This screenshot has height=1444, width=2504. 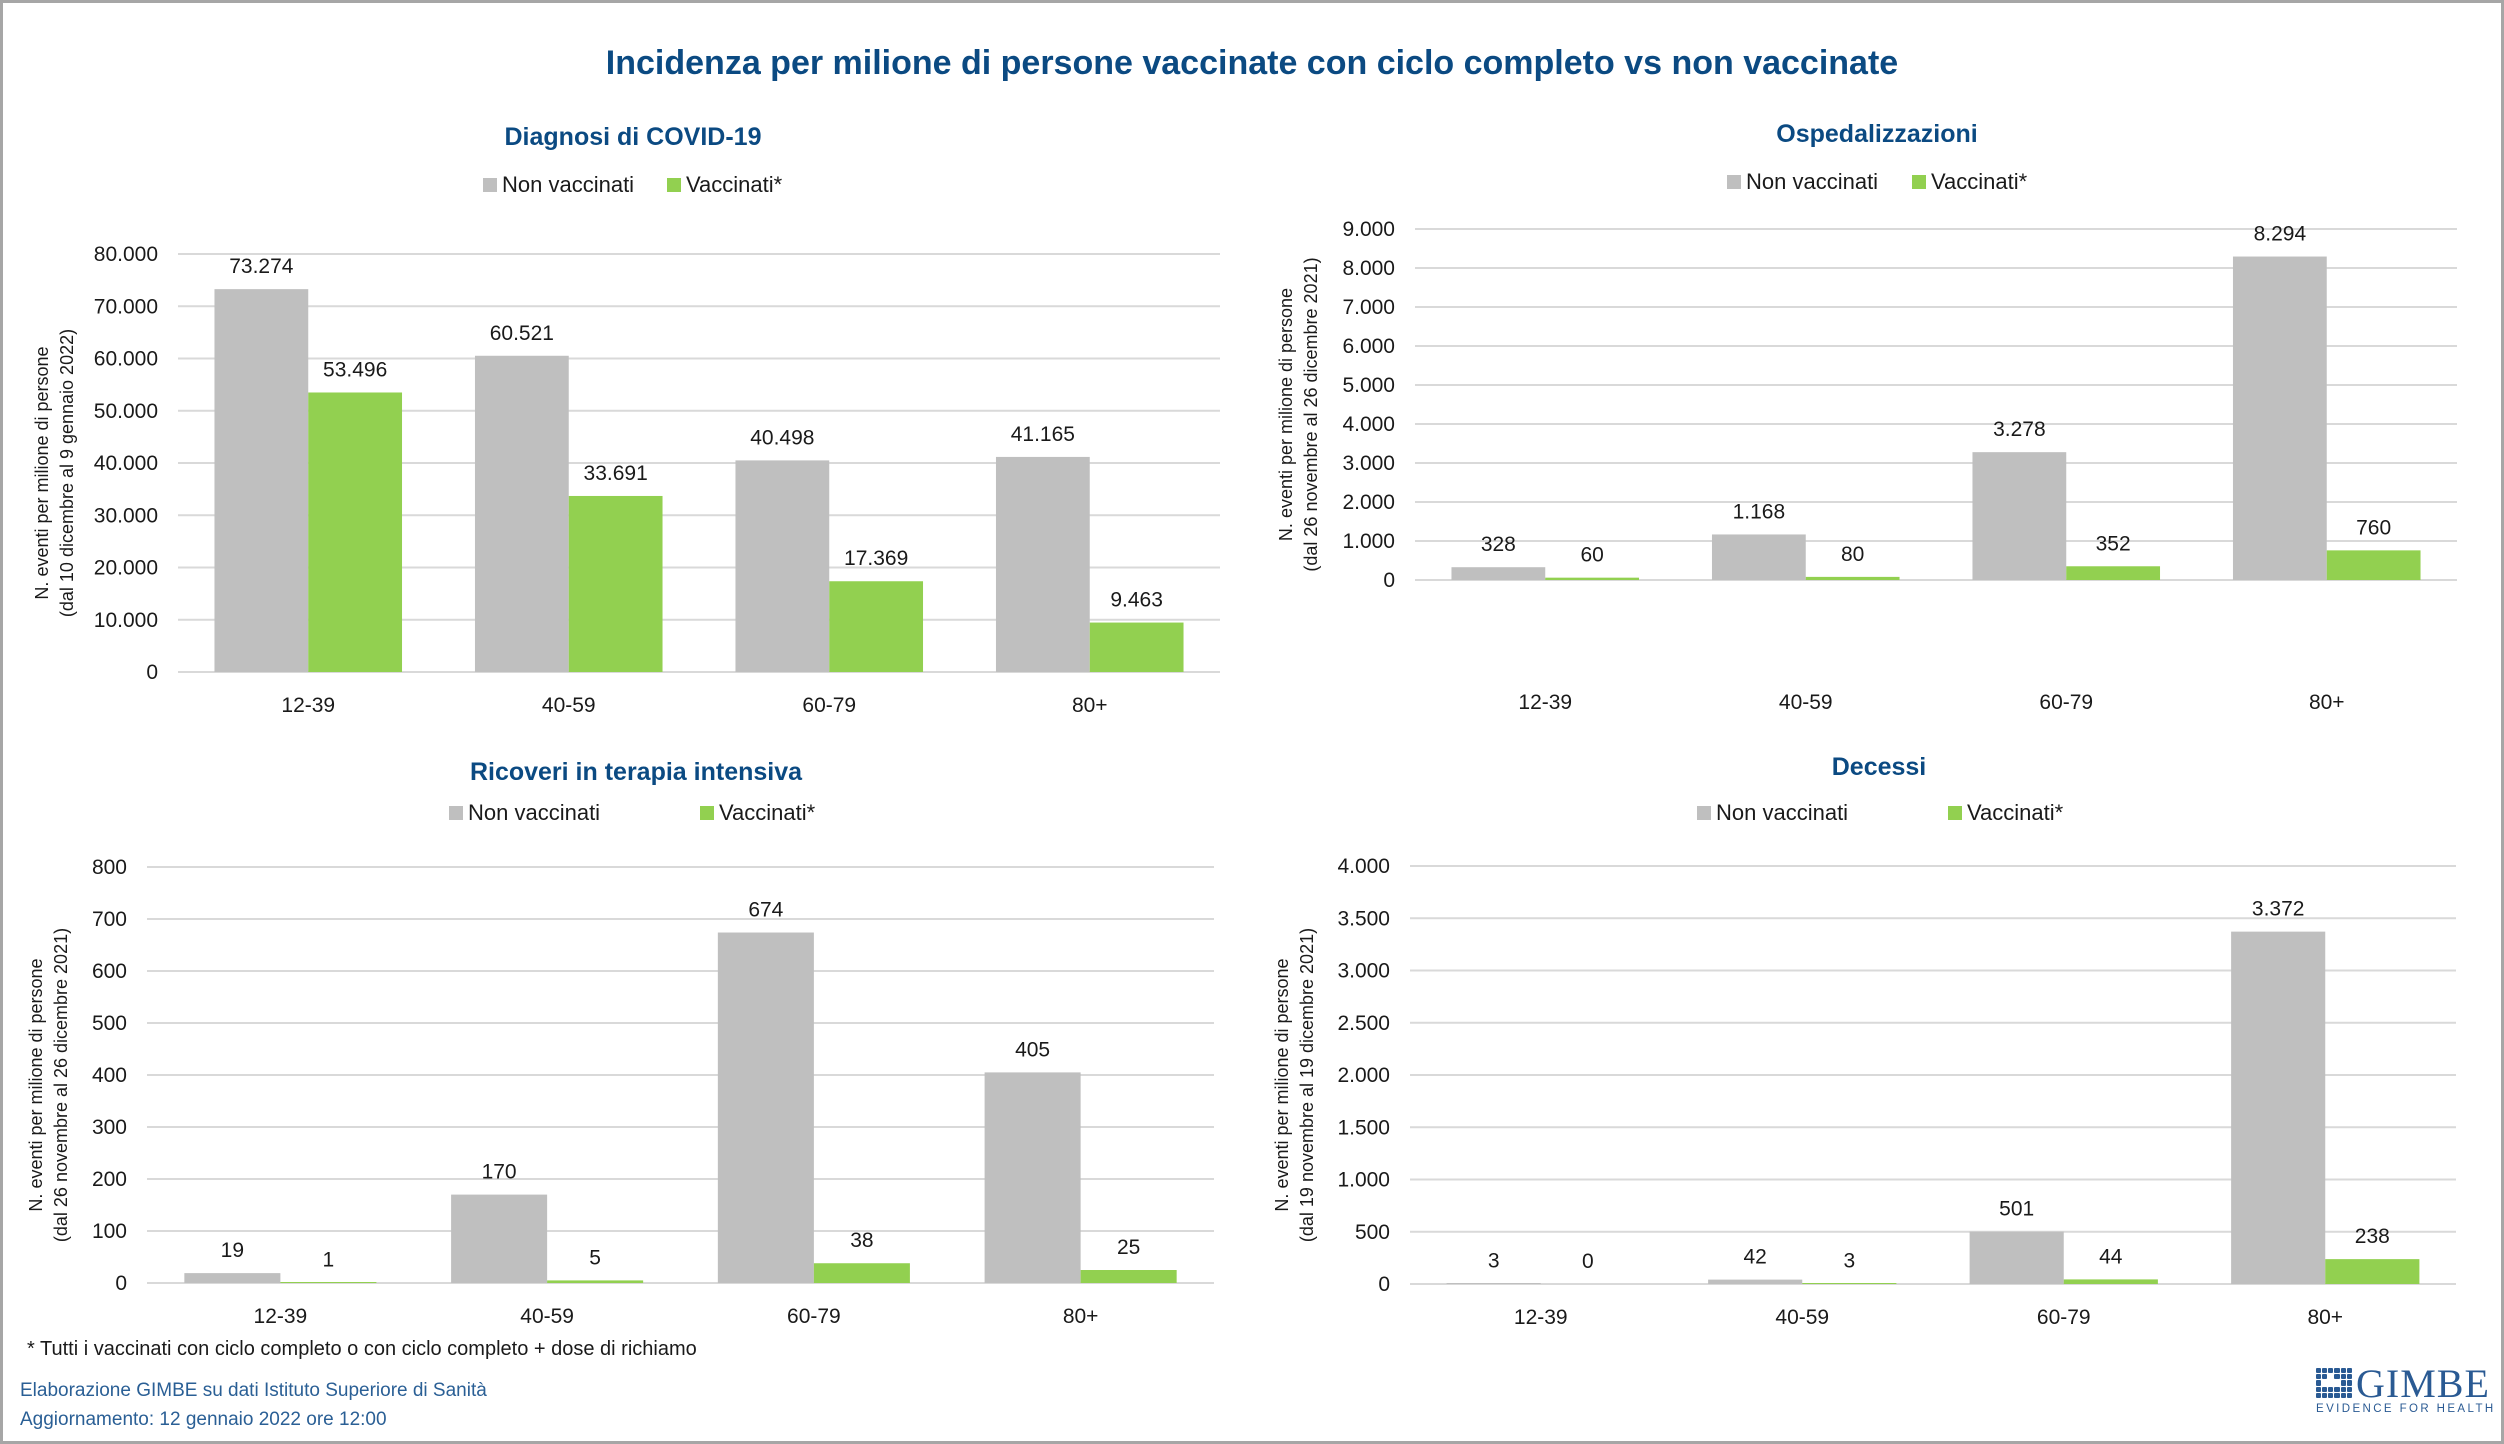 I want to click on y-tick-label: 600, so click(x=109, y=971).